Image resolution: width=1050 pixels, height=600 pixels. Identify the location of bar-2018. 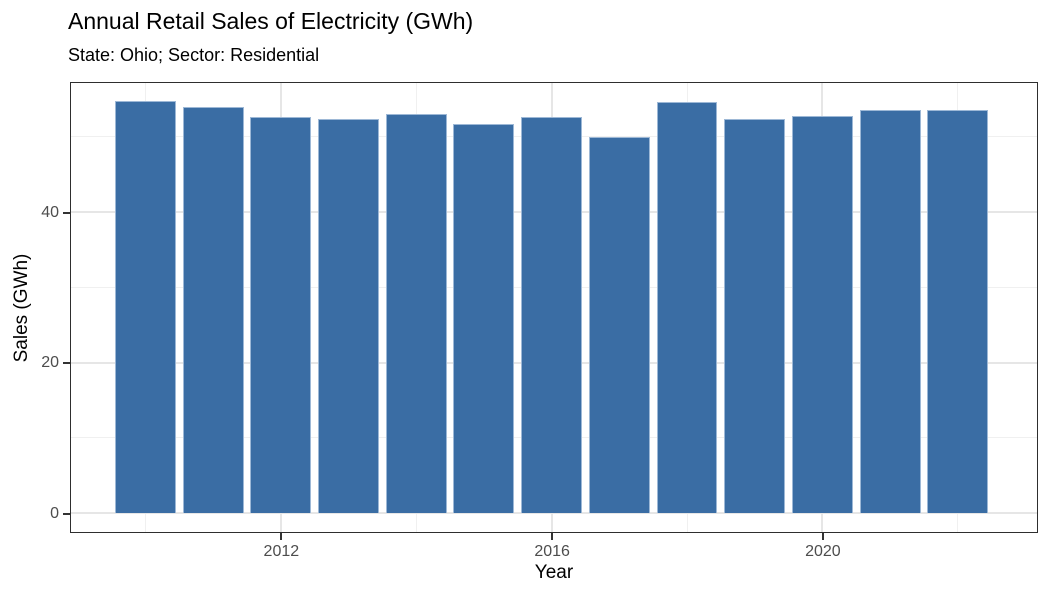
(687, 308).